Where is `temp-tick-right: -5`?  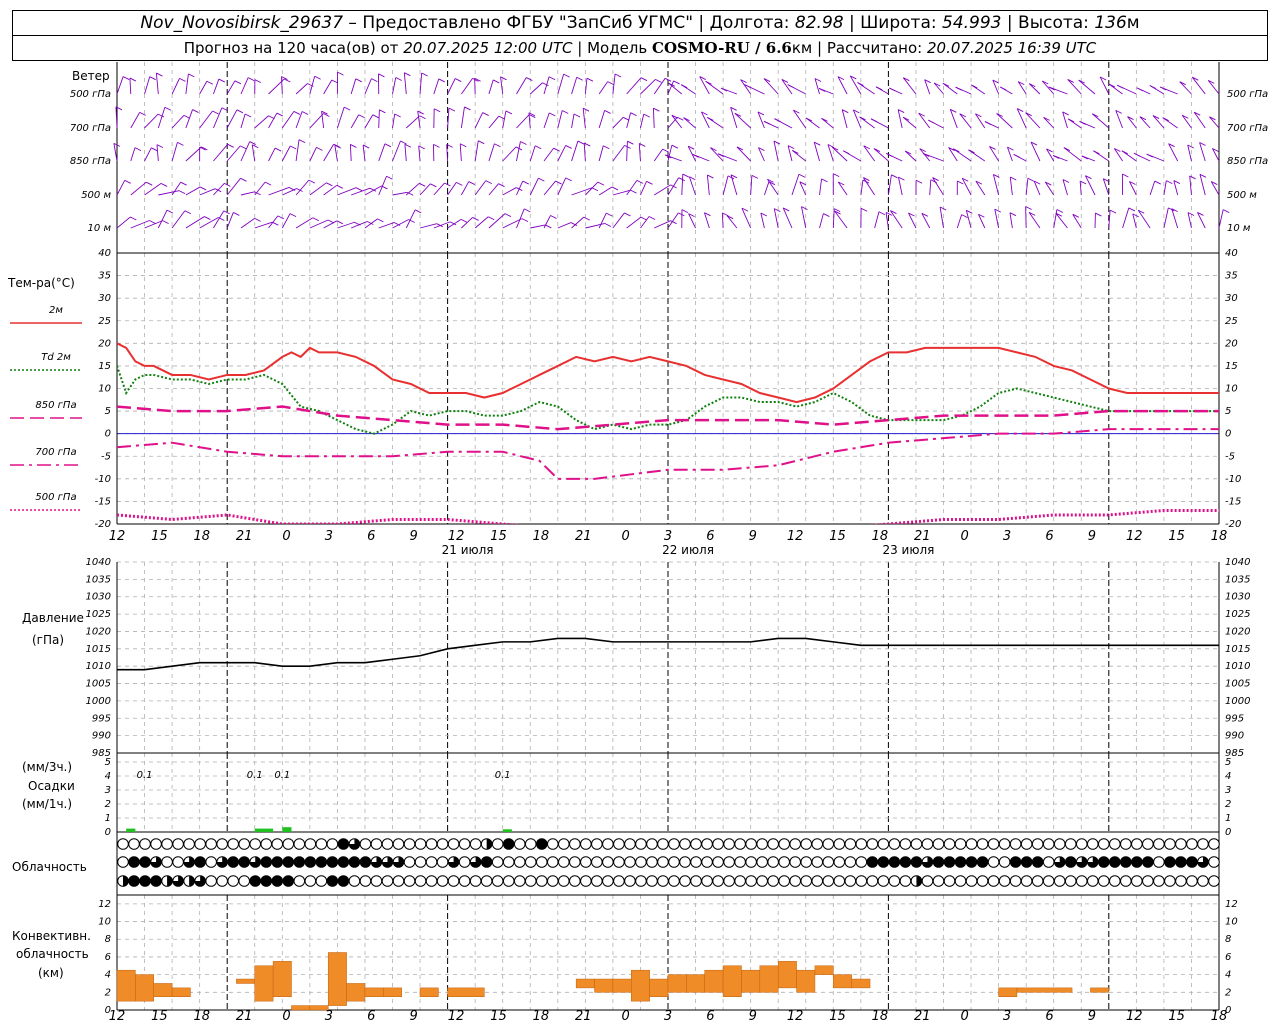
temp-tick-right: -5 is located at coordinates (1230, 456).